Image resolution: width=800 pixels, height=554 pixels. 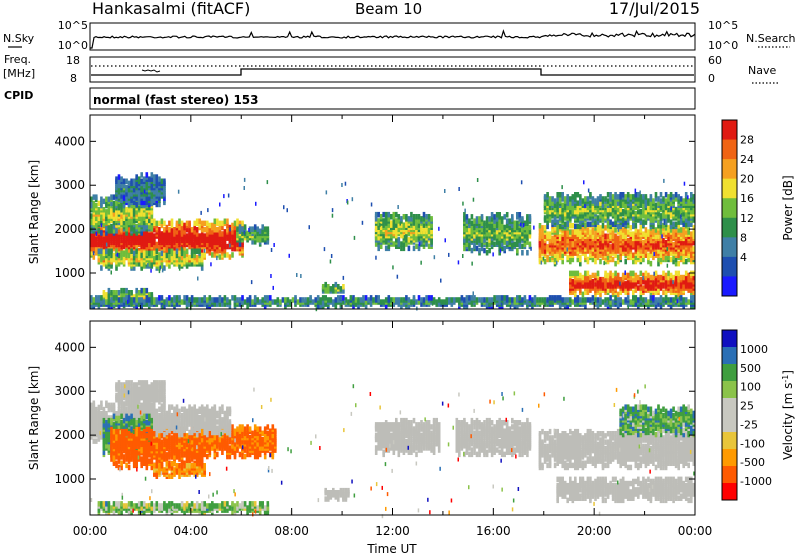 I want to click on noise-right-top-tick: 10^5, so click(x=723, y=25).